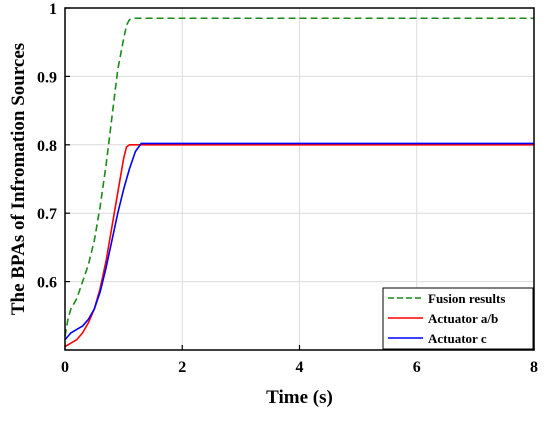  I want to click on x-tick-label: 2, so click(182, 367).